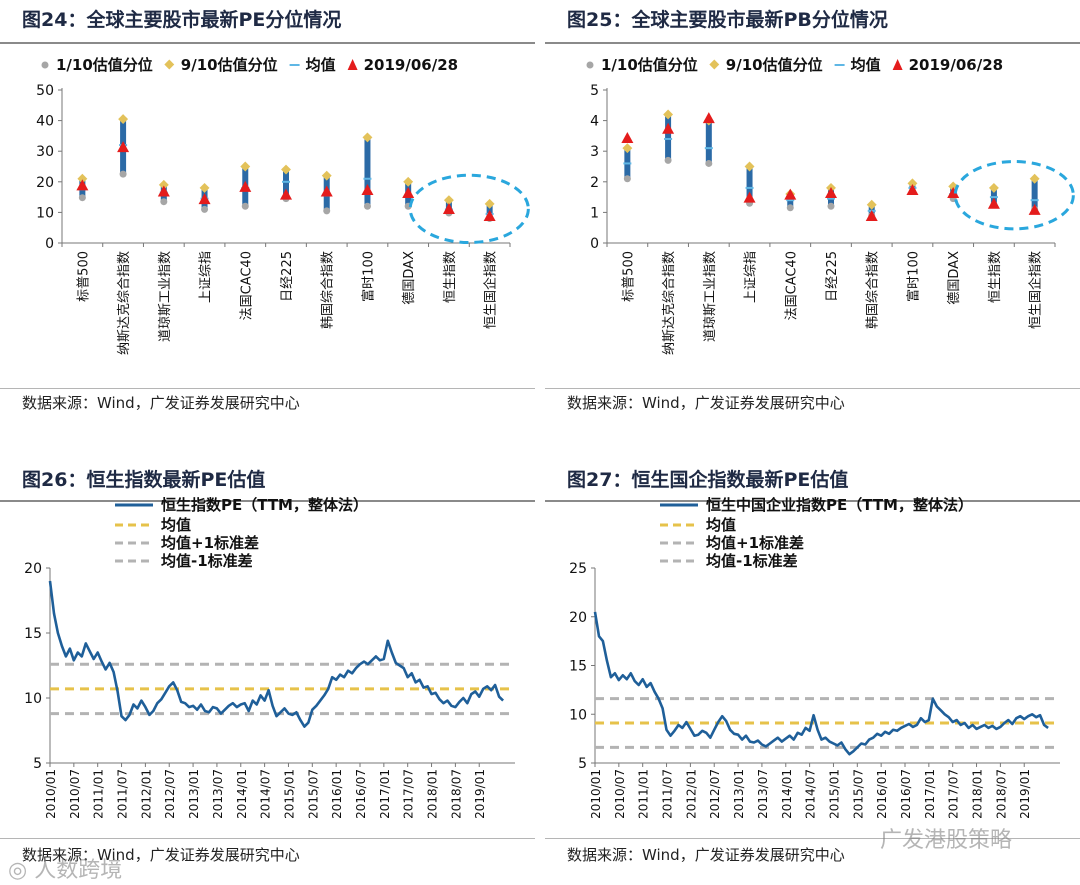 The image size is (1080, 885). Describe the element at coordinates (834, 794) in the screenshot. I see `x-tick-label: 2015/01` at that location.